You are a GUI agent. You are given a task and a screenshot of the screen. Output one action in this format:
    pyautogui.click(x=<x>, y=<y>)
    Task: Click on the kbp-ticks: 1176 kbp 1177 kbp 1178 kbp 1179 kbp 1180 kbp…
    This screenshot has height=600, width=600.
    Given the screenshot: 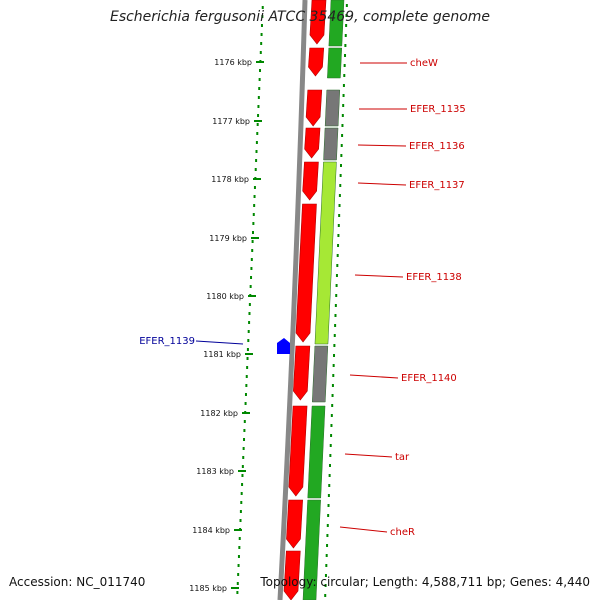 What is the action you would take?
    pyautogui.click(x=226, y=325)
    